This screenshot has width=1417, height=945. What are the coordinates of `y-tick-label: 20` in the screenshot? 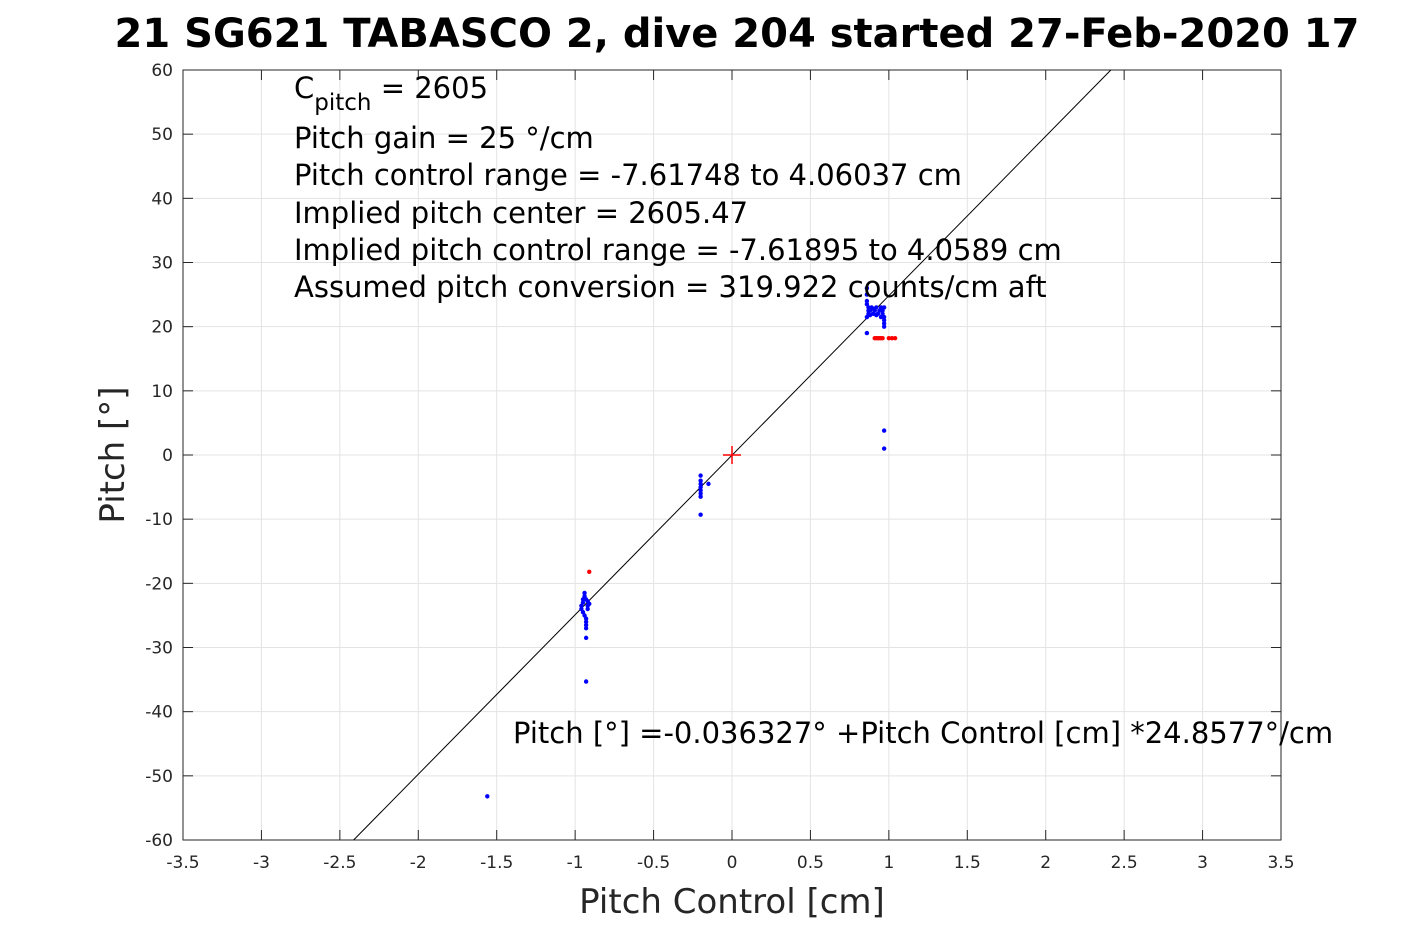 It's located at (162, 328).